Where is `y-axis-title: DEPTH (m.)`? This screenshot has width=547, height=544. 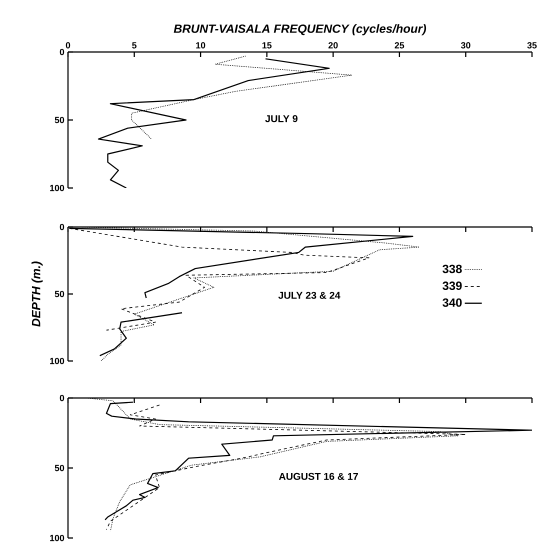
y-axis-title: DEPTH (m.) is located at coordinates (37, 294).